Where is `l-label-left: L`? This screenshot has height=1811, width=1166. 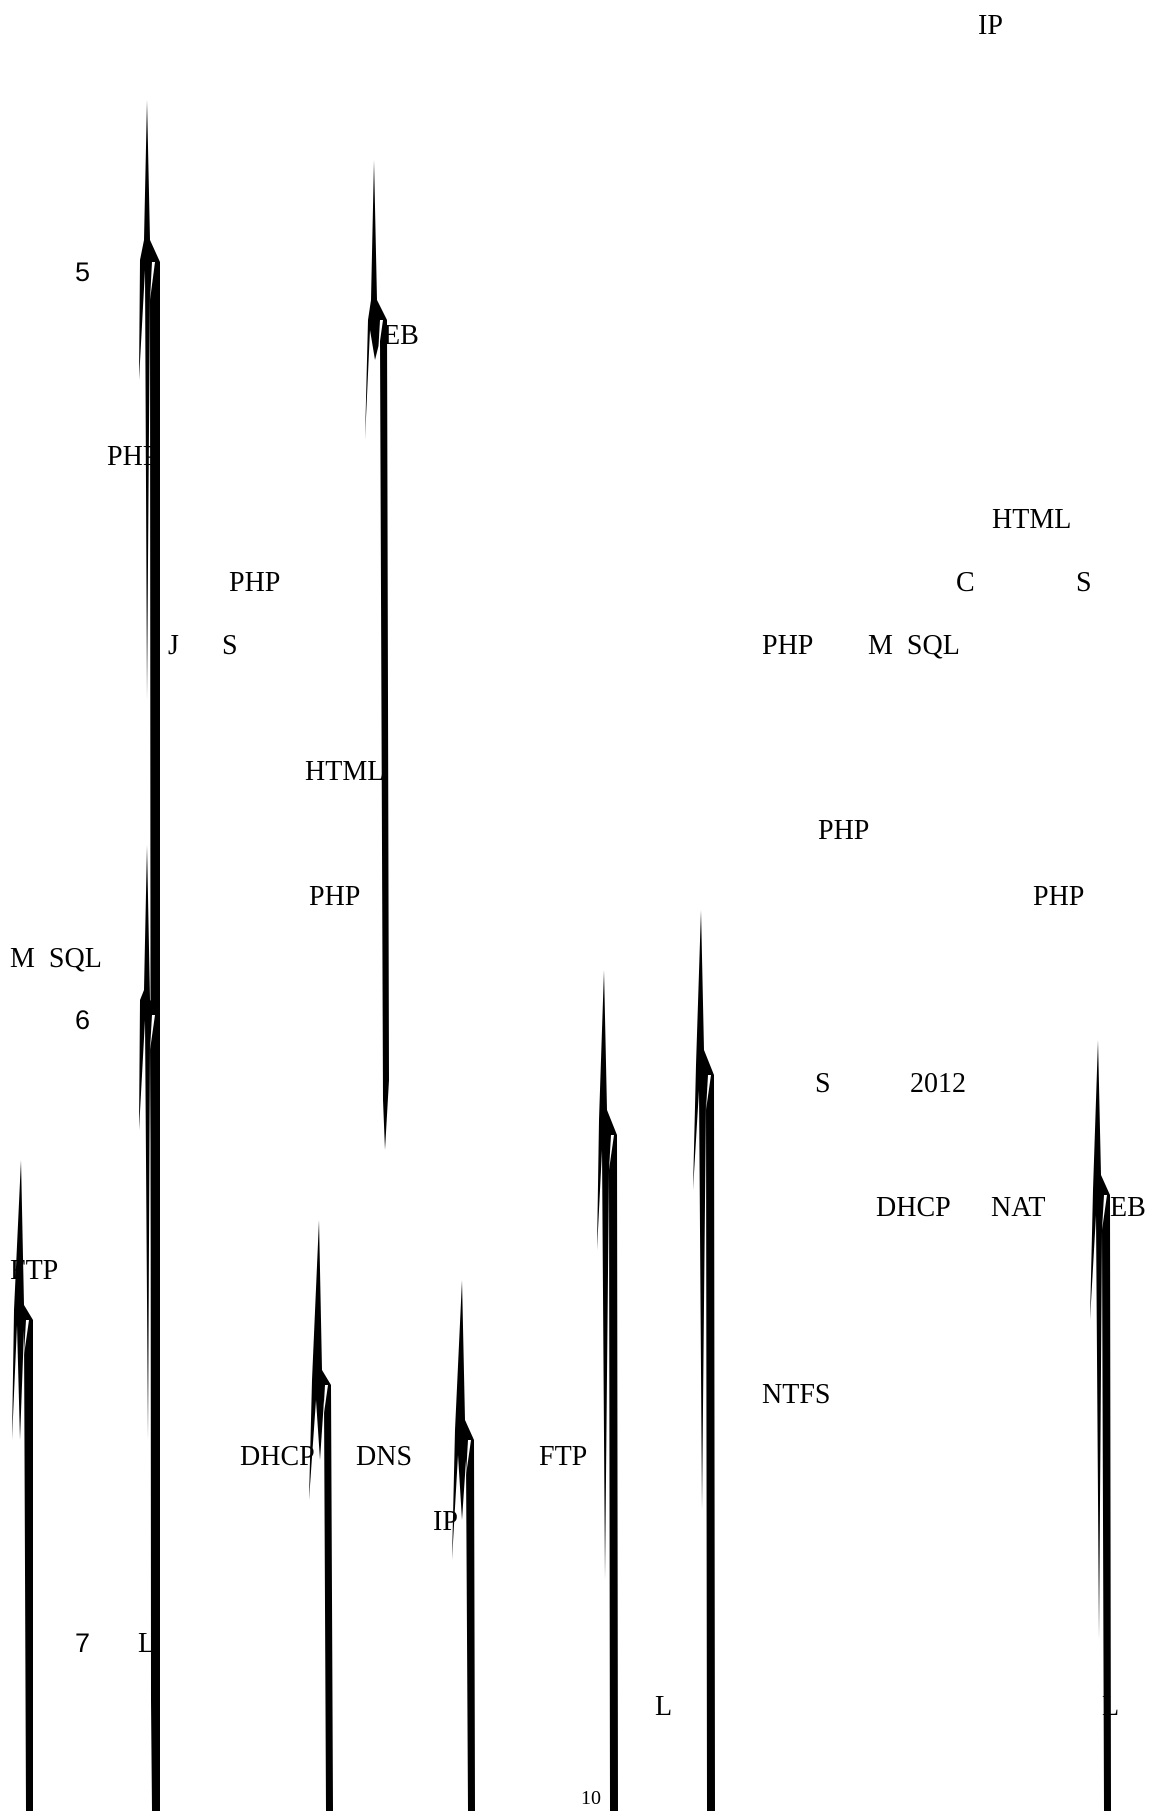 l-label-left: L is located at coordinates (147, 1643).